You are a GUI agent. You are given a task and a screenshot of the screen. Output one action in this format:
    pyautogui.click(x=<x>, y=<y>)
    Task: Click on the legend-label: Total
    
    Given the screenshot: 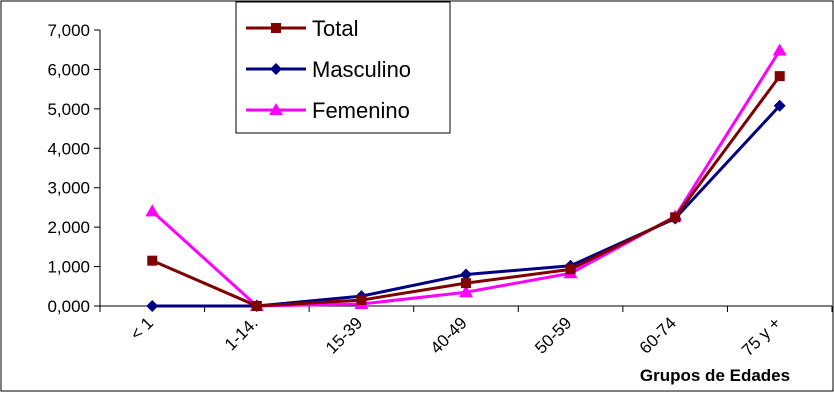 What is the action you would take?
    pyautogui.click(x=335, y=28)
    